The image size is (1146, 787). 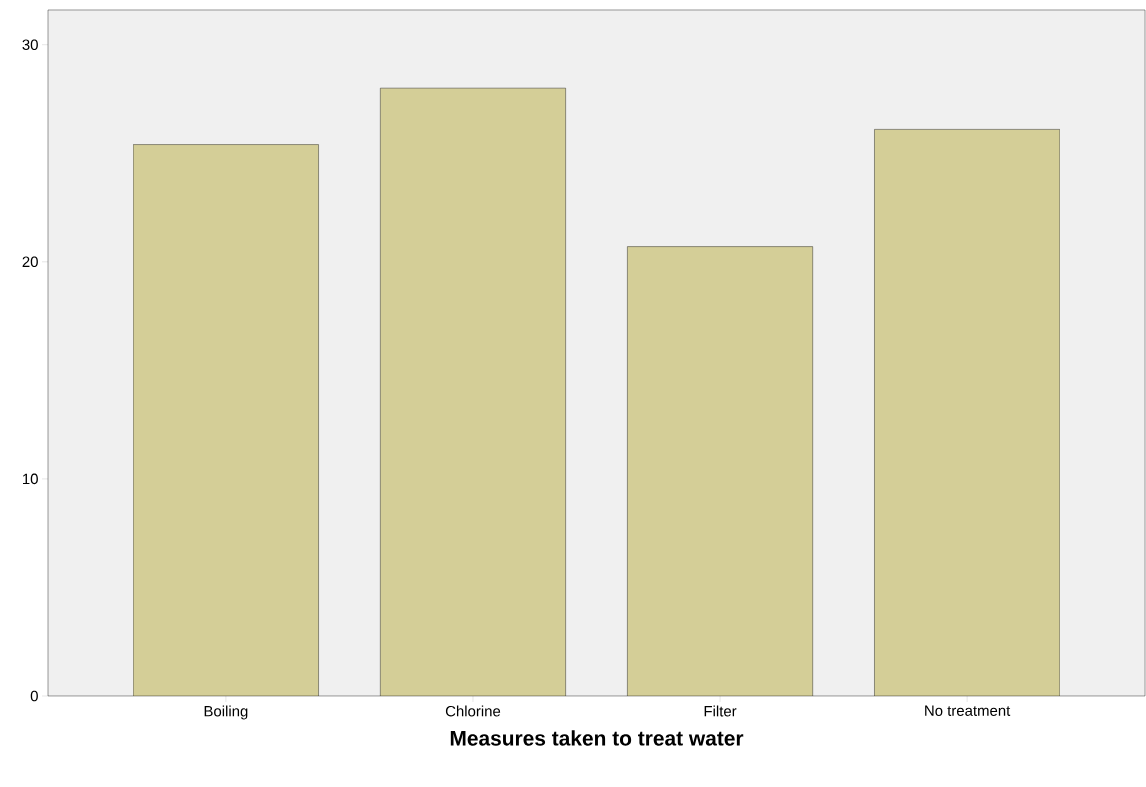 I want to click on x-tick-label: Chlorine, so click(x=473, y=711).